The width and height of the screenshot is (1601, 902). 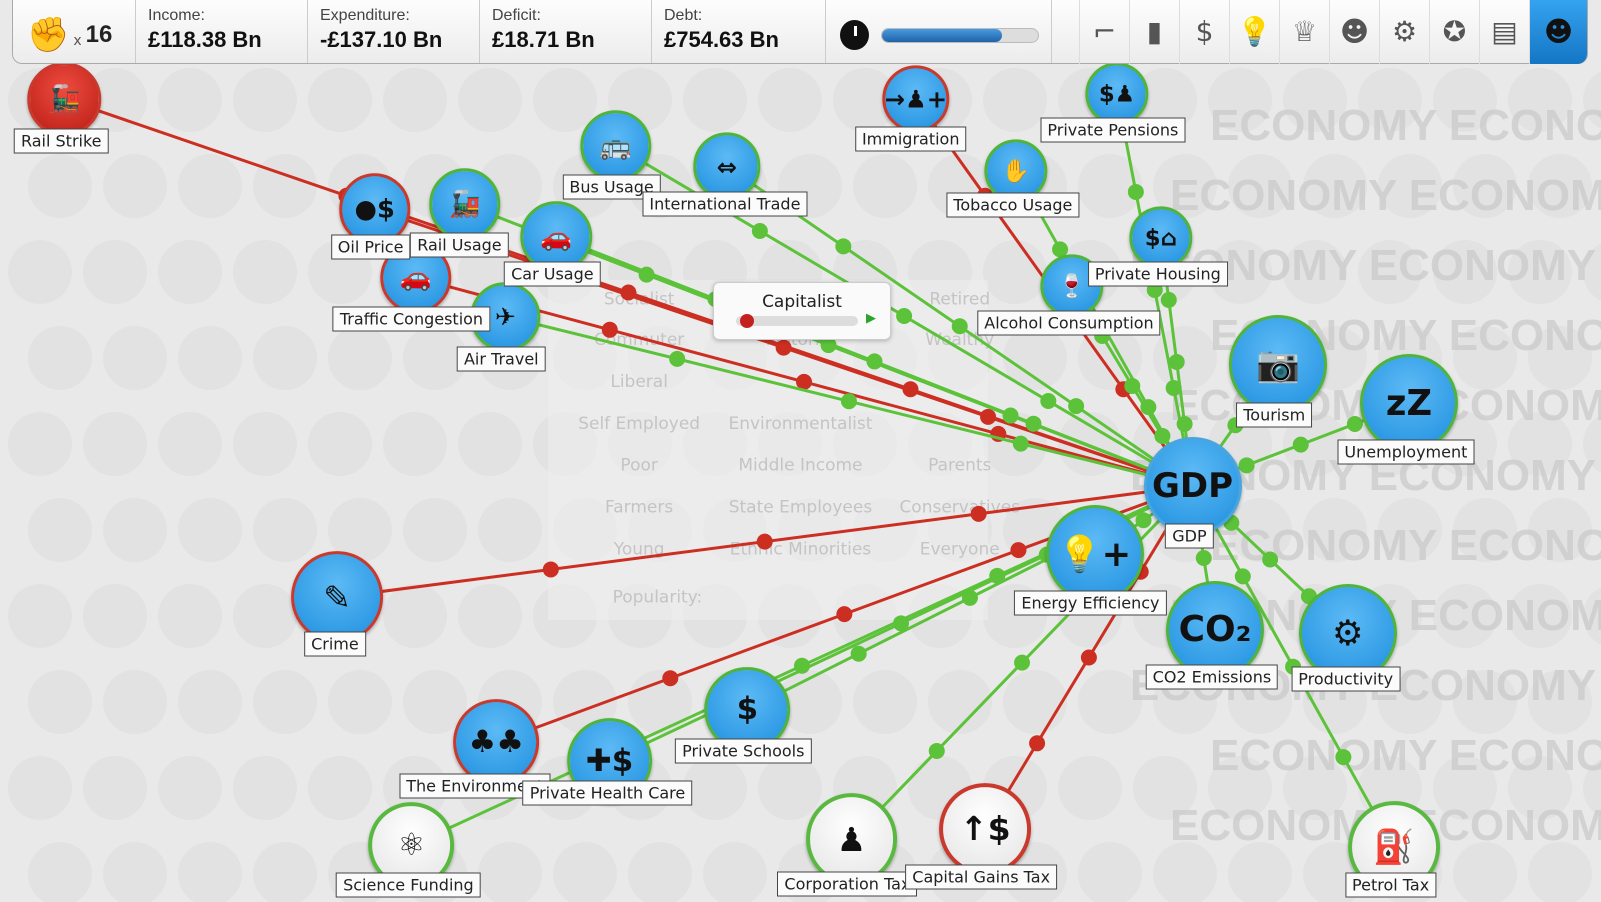 I want to click on voter-group-label: Parents, so click(x=959, y=466).